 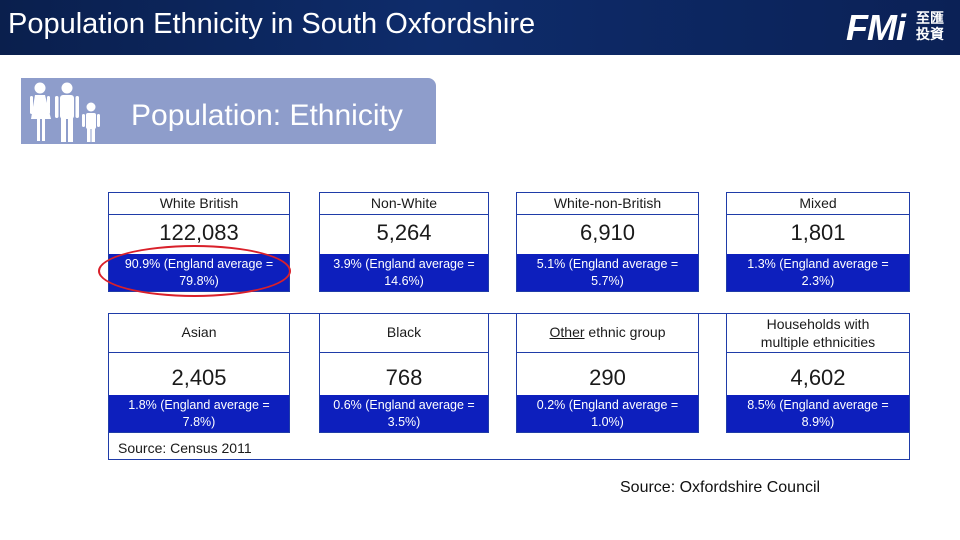 I want to click on section-title: Population: Ethnicity, so click(x=267, y=115).